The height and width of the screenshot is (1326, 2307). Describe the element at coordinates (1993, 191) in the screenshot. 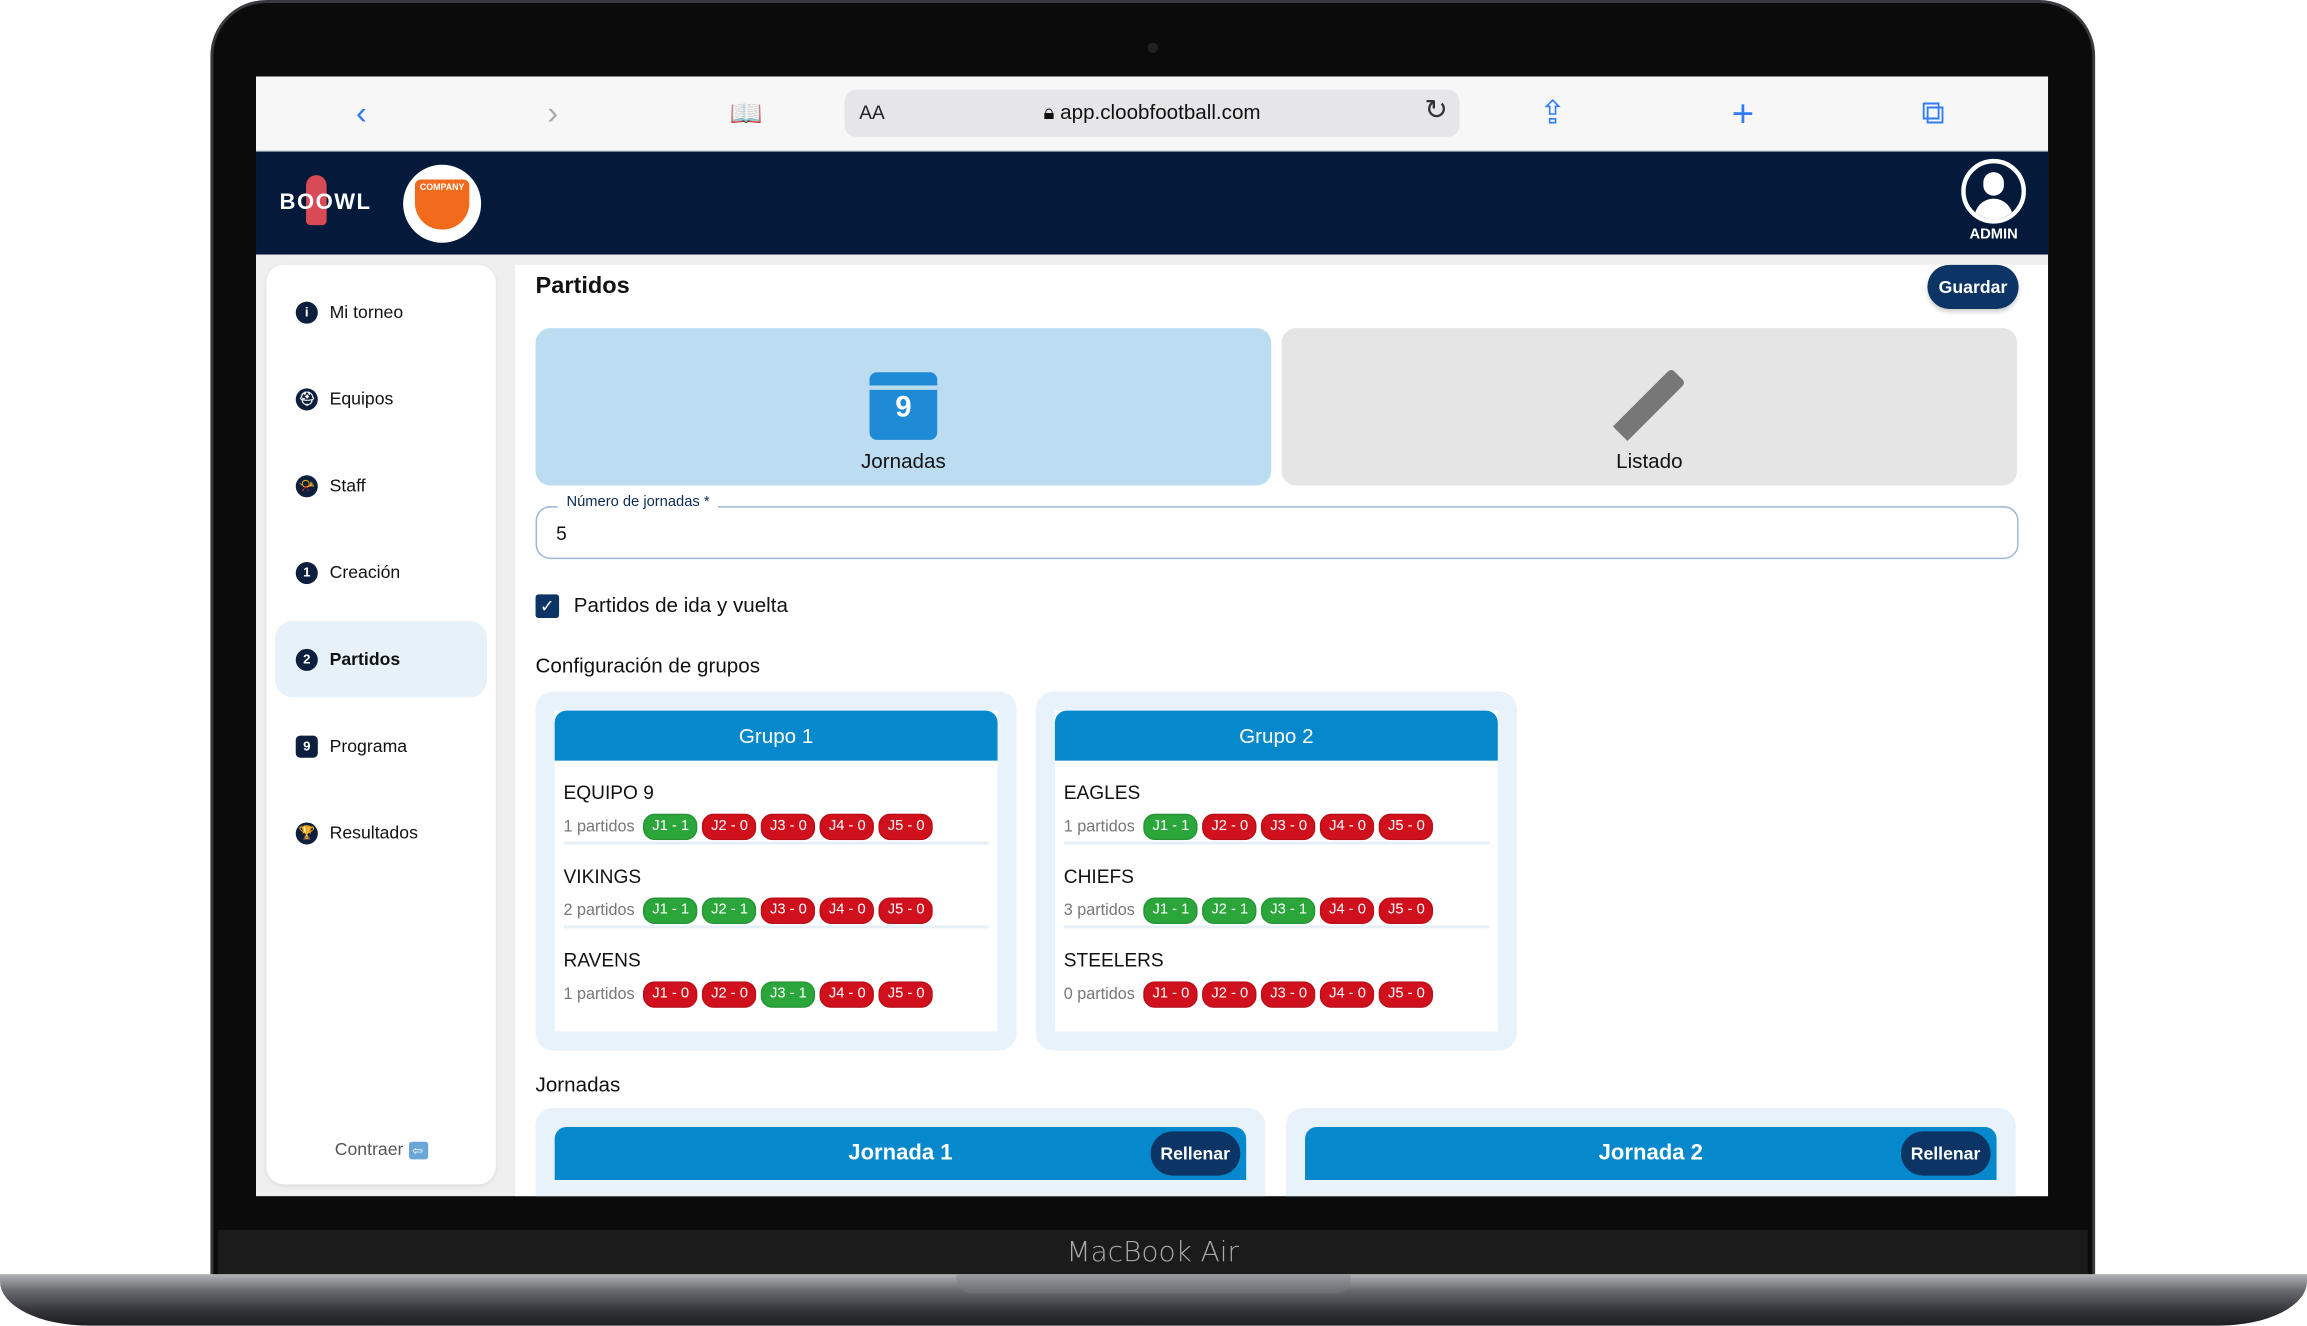

I see `helmet-avatar-icon` at that location.